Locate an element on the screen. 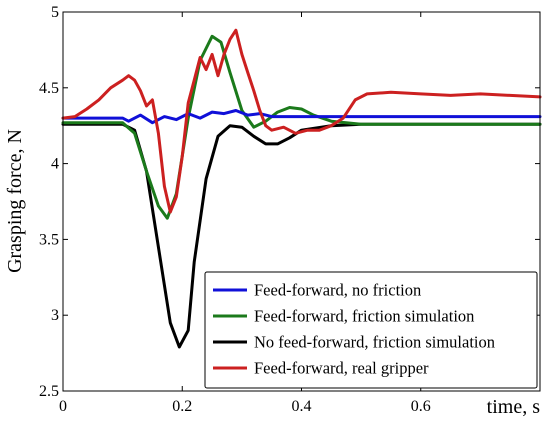 The width and height of the screenshot is (550, 421). legend-label: Feed-forward, no friction is located at coordinates (337, 290).